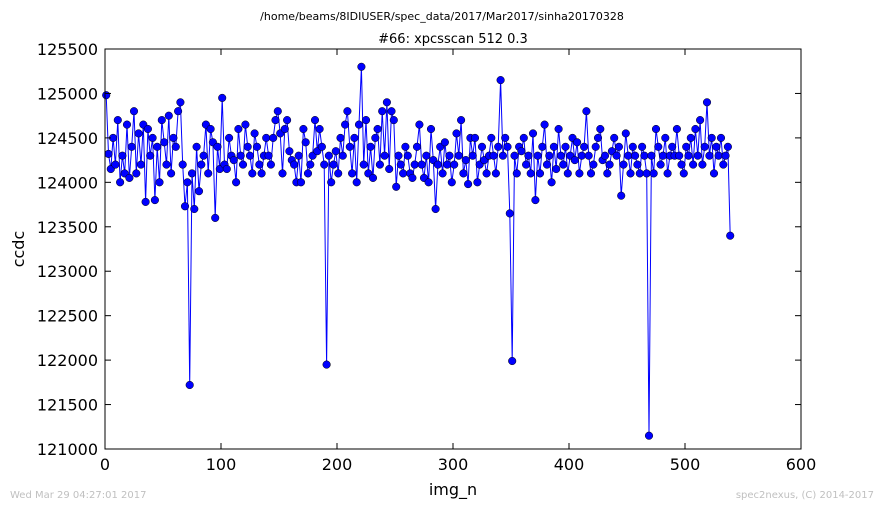  I want to click on x-tick-label: 600, so click(801, 464).